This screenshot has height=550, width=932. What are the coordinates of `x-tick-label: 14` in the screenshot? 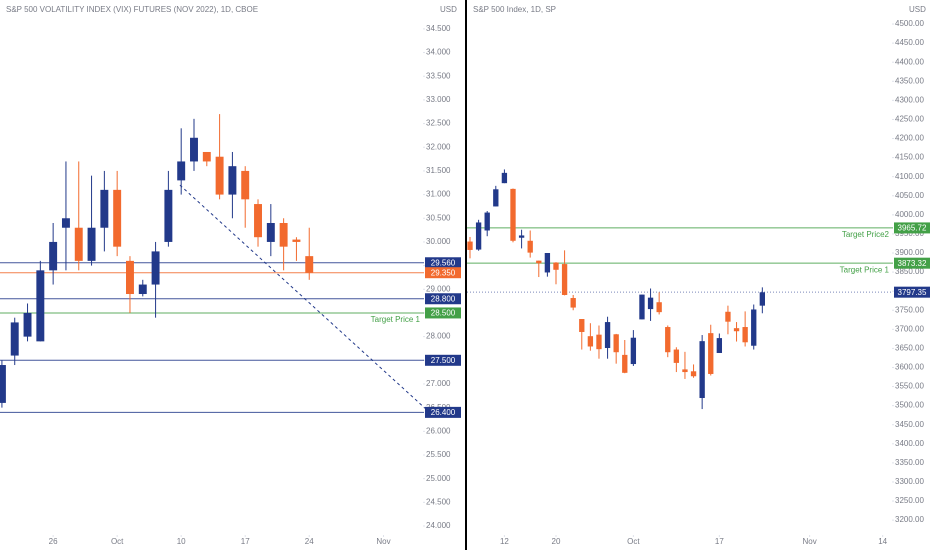 It's located at (882, 541).